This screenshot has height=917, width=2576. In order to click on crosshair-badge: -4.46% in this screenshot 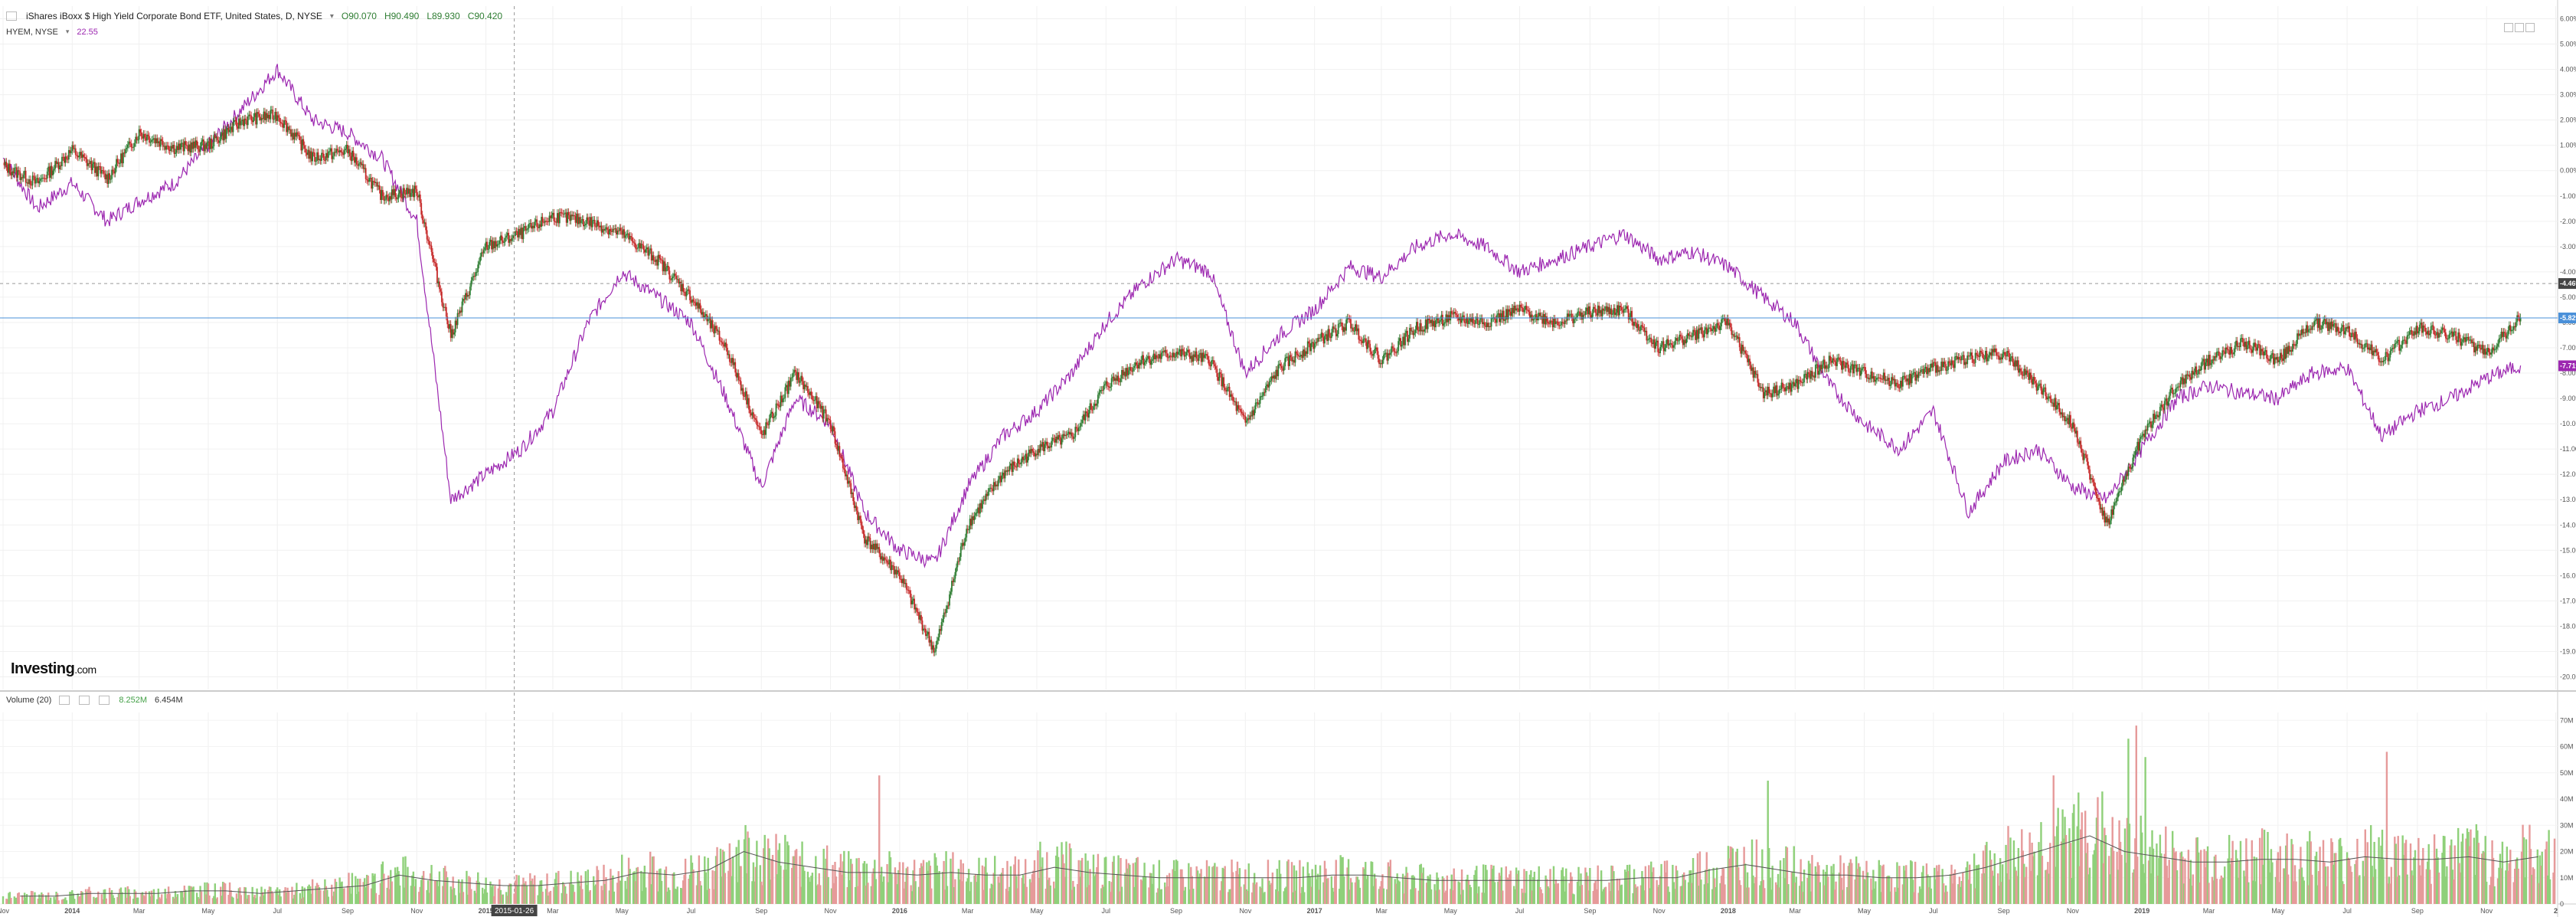, I will do `click(2568, 284)`.